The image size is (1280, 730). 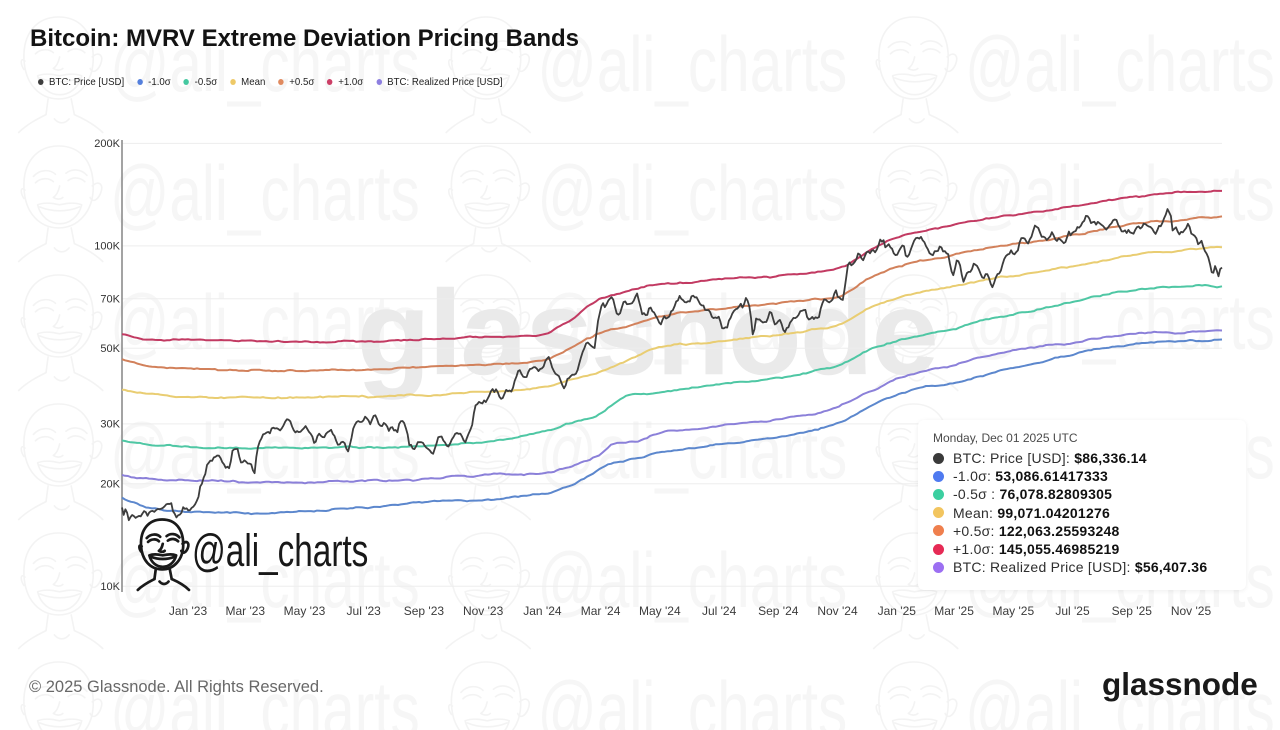 I want to click on svg-text: Jan '25, so click(x=897, y=611).